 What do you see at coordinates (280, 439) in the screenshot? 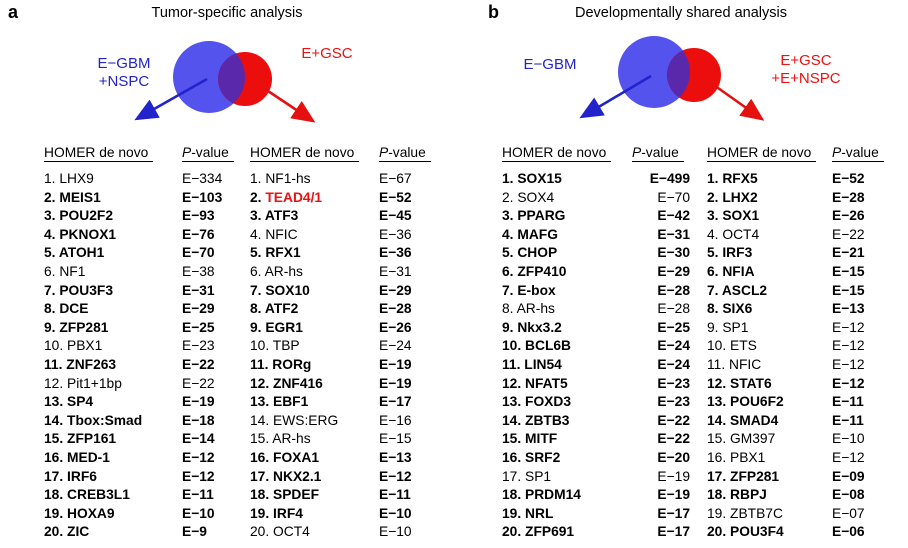
I see `motif-rank-name: 15. AR-hs` at bounding box center [280, 439].